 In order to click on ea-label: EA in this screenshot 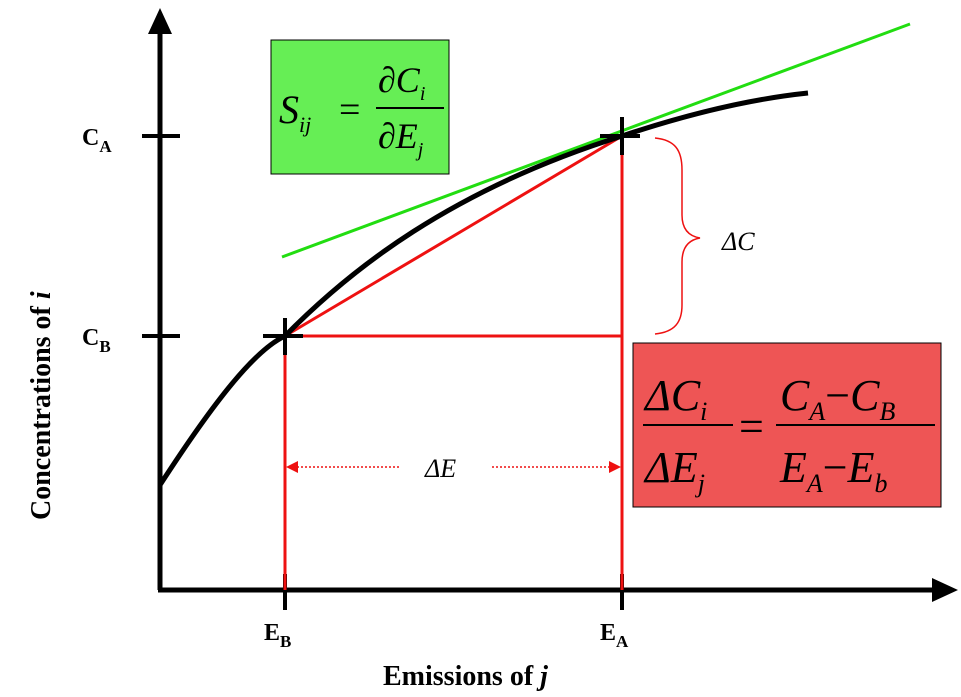, I will do `click(614, 635)`.